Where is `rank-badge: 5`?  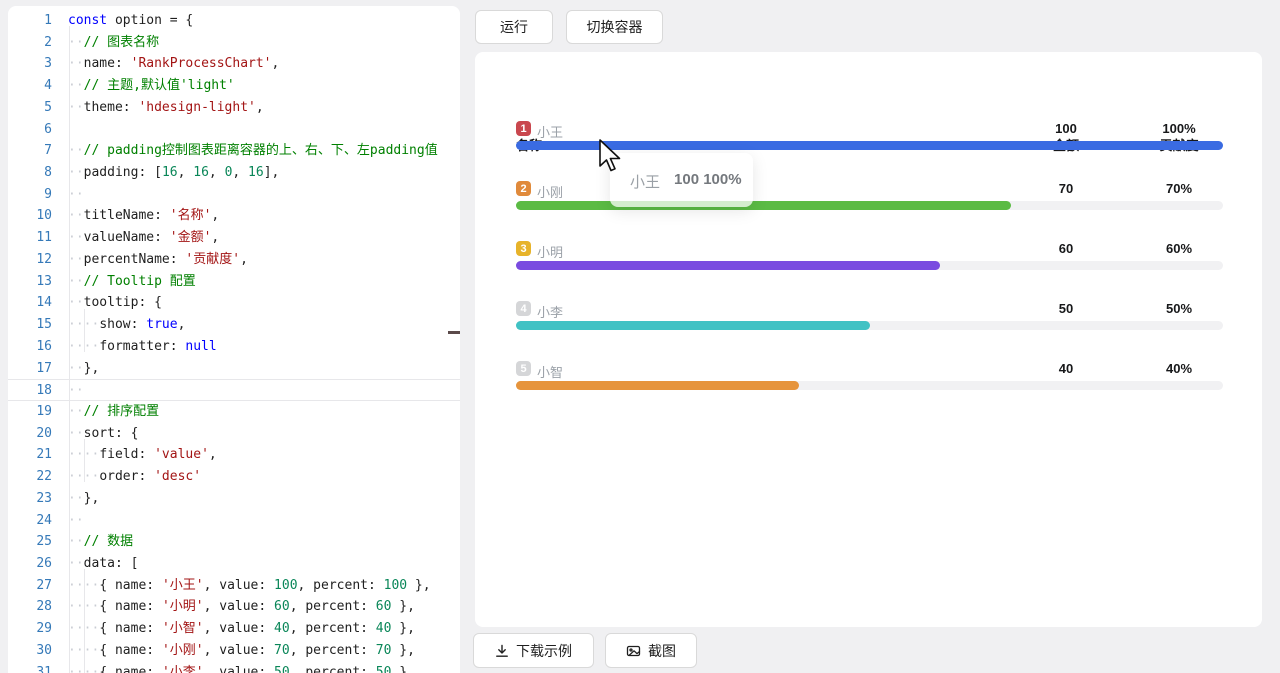 rank-badge: 5 is located at coordinates (523, 368).